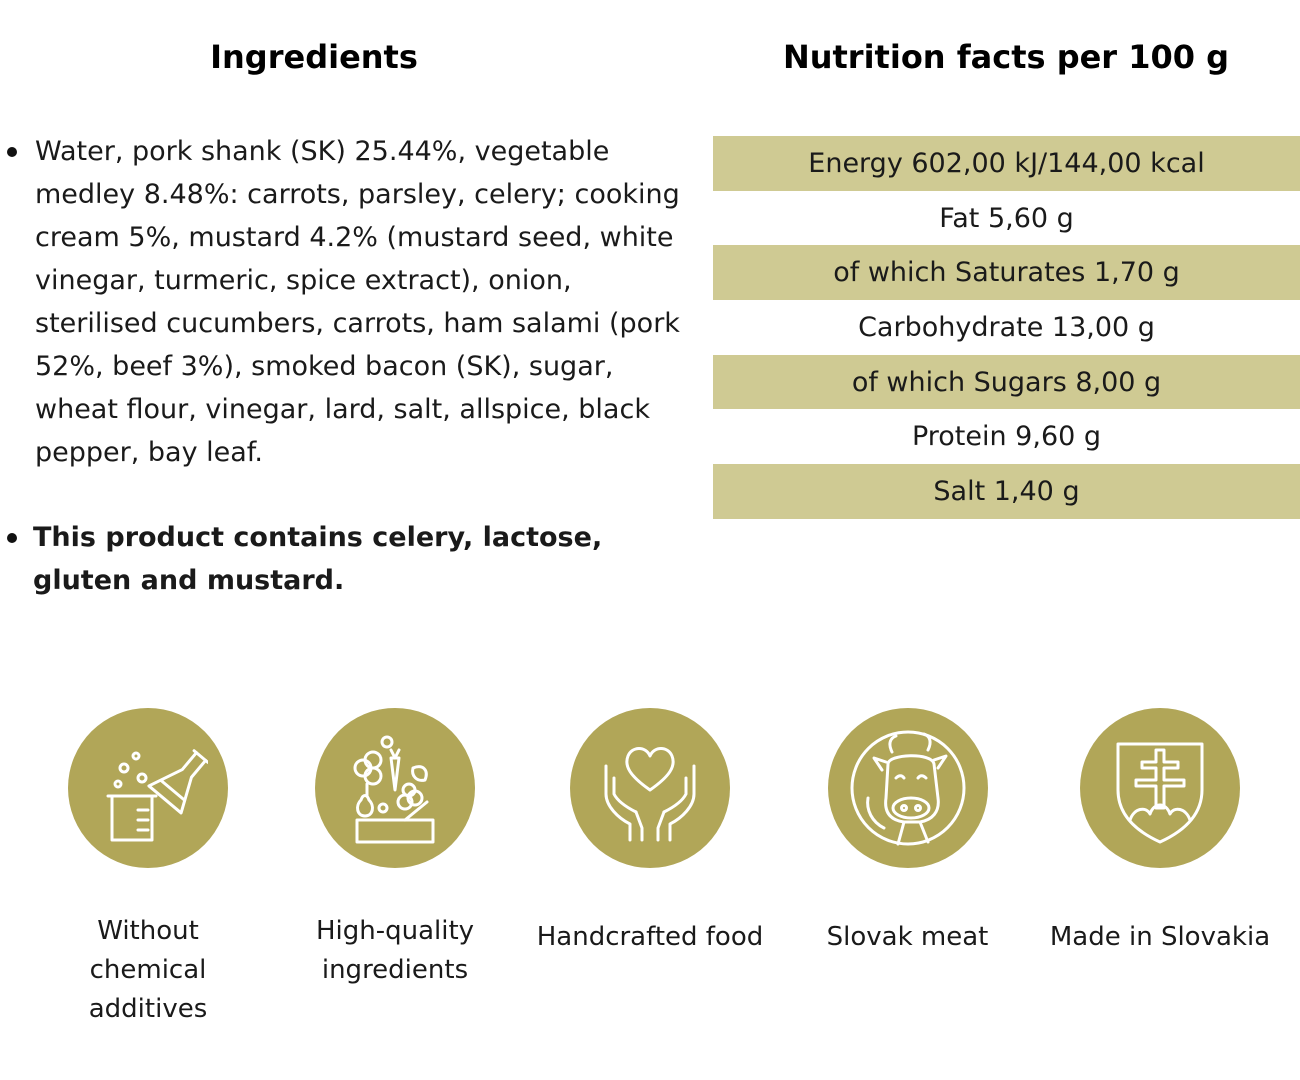  Describe the element at coordinates (1006, 382) in the screenshot. I see `nutrition-row-sugars: of which Sugars 8,00 g` at that location.